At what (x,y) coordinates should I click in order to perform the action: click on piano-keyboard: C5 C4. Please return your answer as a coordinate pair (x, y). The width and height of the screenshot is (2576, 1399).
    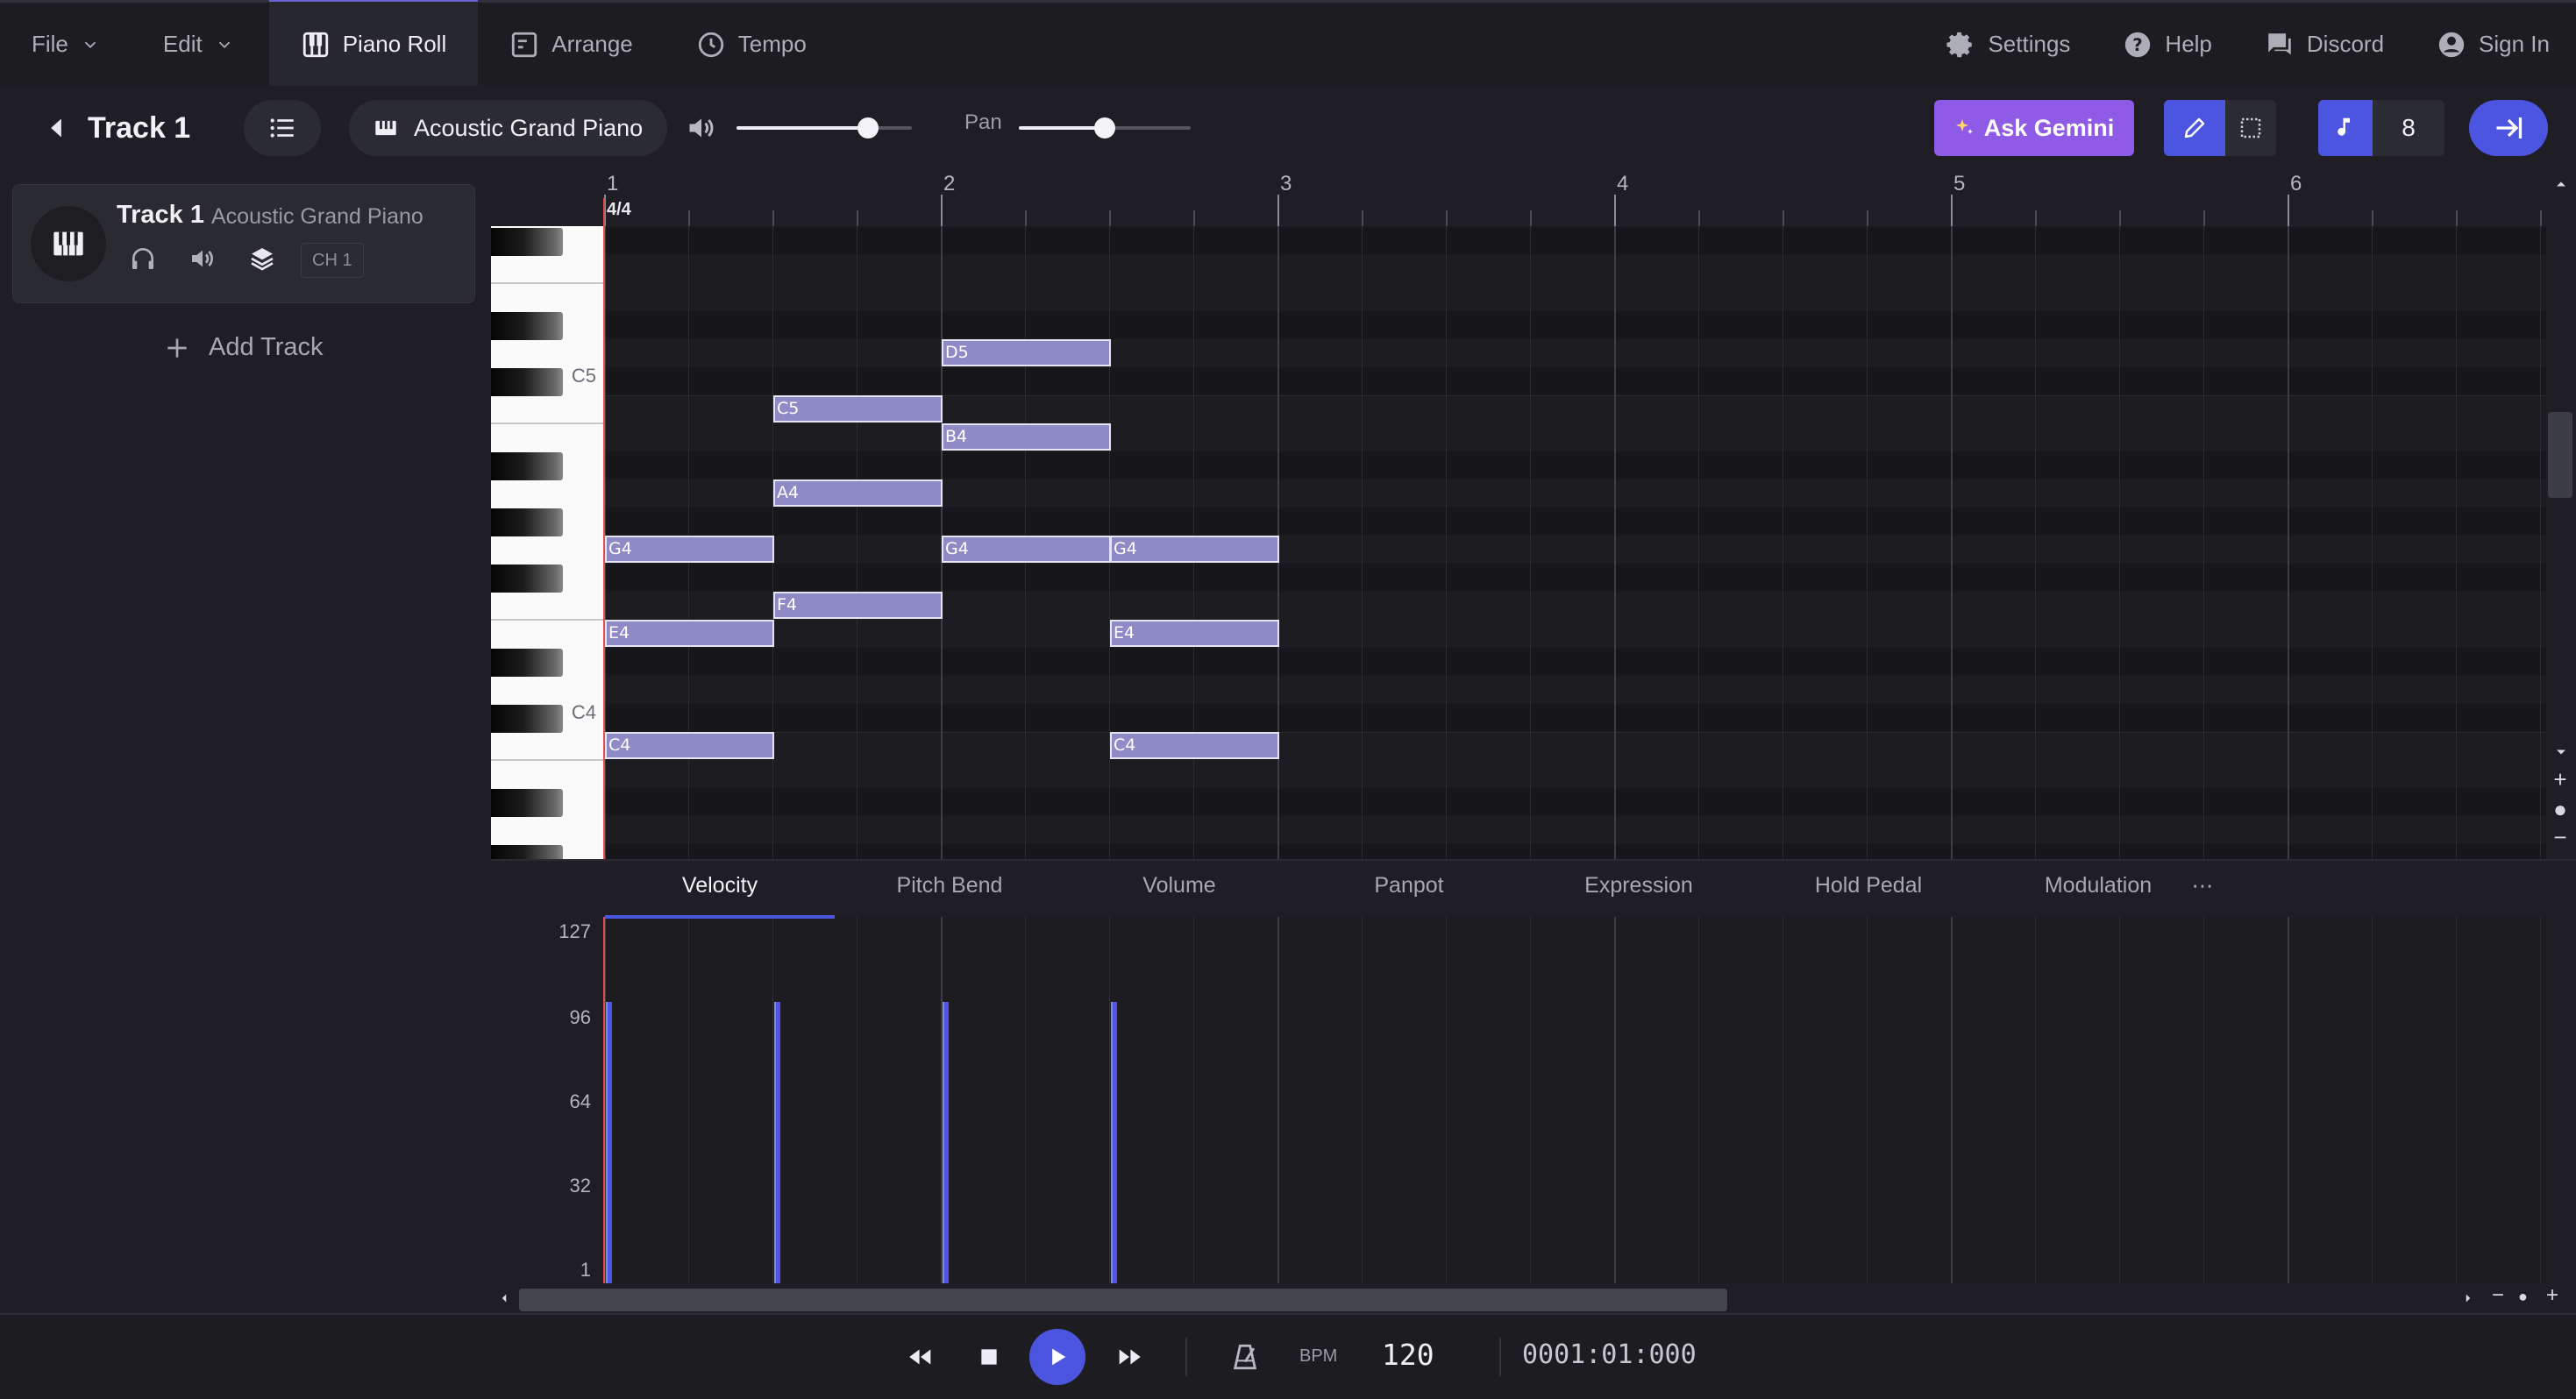
    Looking at the image, I should click on (548, 549).